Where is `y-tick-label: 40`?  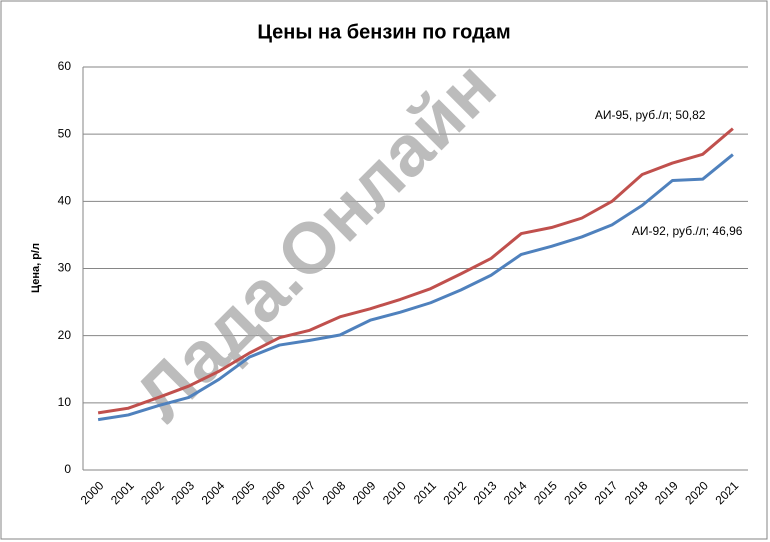
y-tick-label: 40 is located at coordinates (65, 201).